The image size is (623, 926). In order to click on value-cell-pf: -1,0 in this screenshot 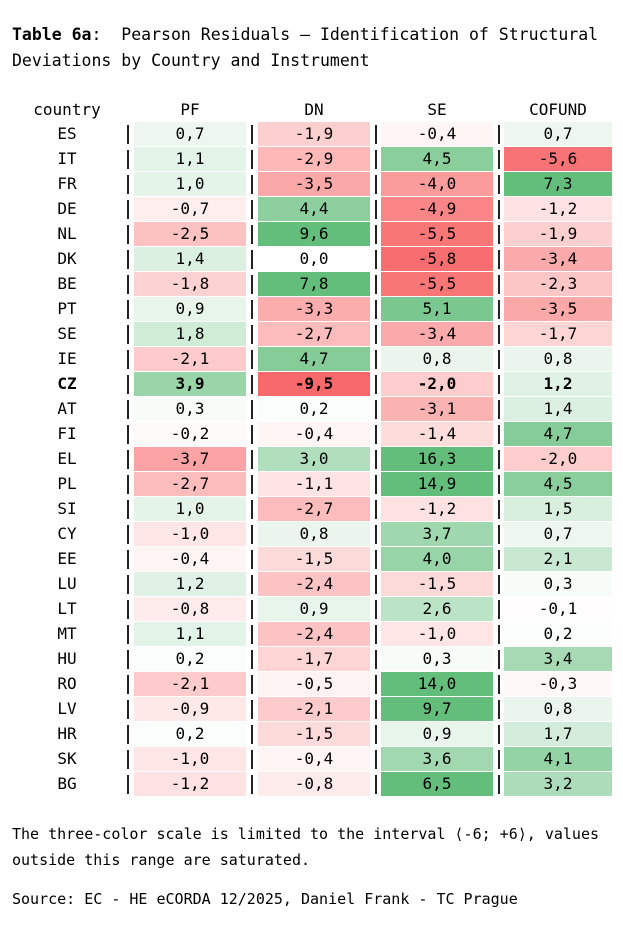, I will do `click(190, 534)`.